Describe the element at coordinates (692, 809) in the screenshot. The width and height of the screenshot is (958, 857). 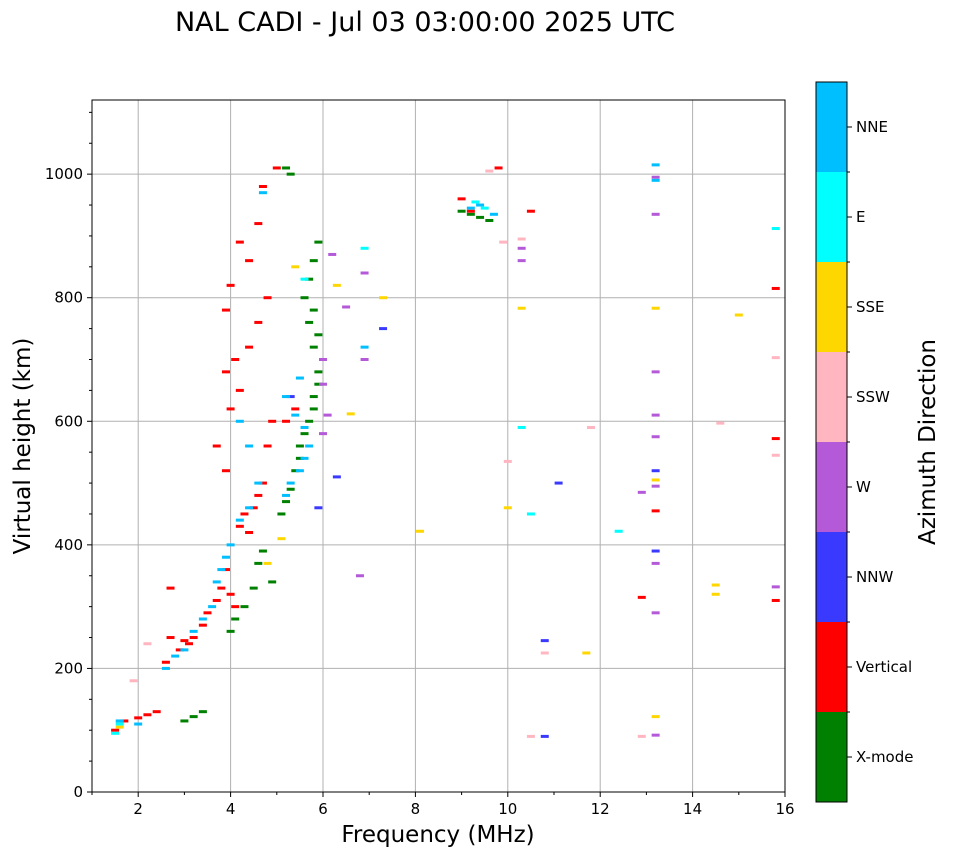
I see `x-tick-label: 14` at that location.